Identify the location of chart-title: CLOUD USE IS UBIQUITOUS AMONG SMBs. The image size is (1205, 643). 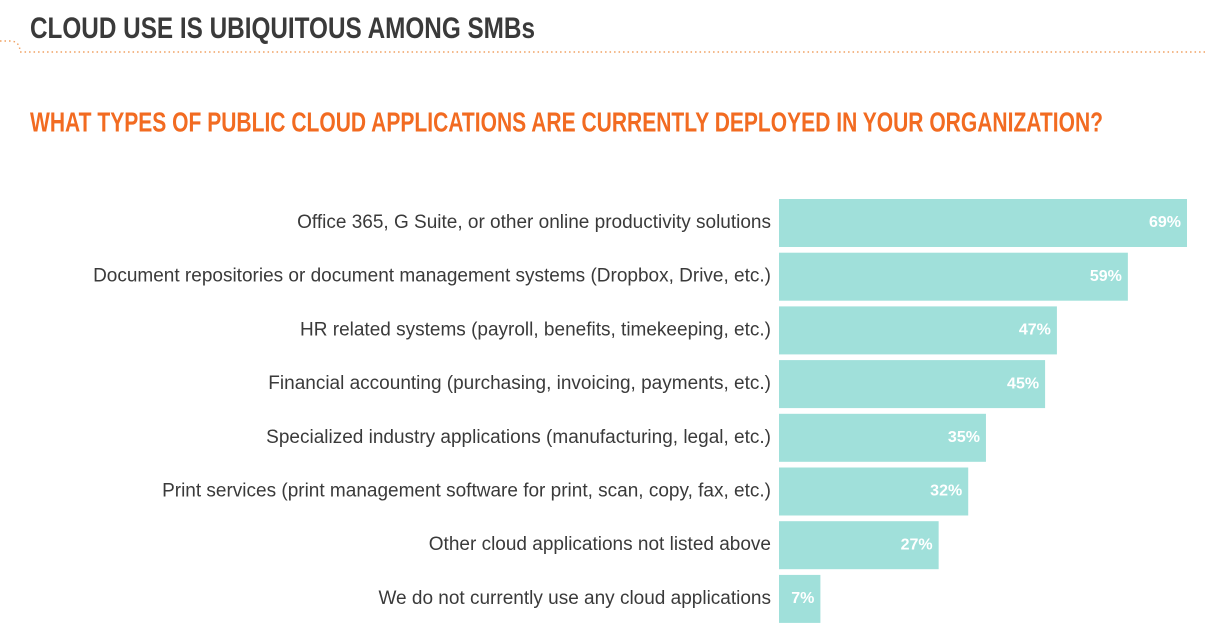
(282, 28).